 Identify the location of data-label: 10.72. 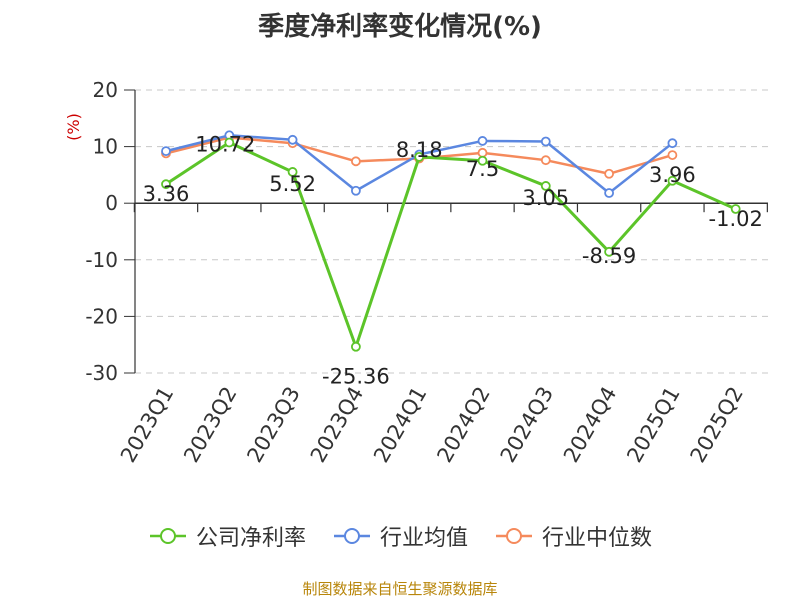
(225, 145).